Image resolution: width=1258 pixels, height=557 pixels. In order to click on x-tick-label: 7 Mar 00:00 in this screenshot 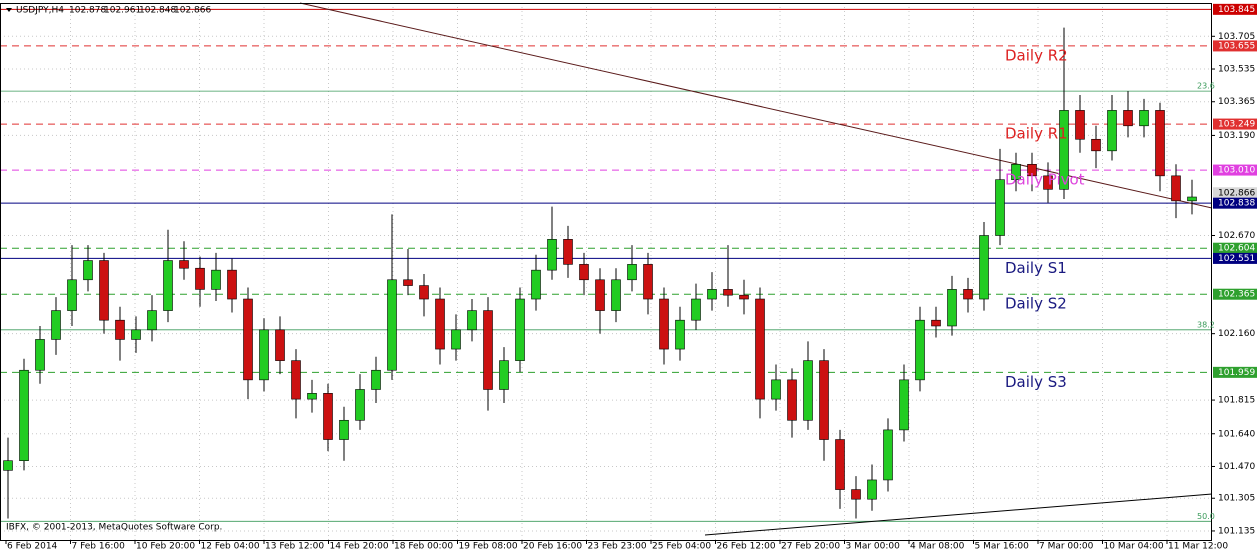, I will do `click(1066, 547)`.